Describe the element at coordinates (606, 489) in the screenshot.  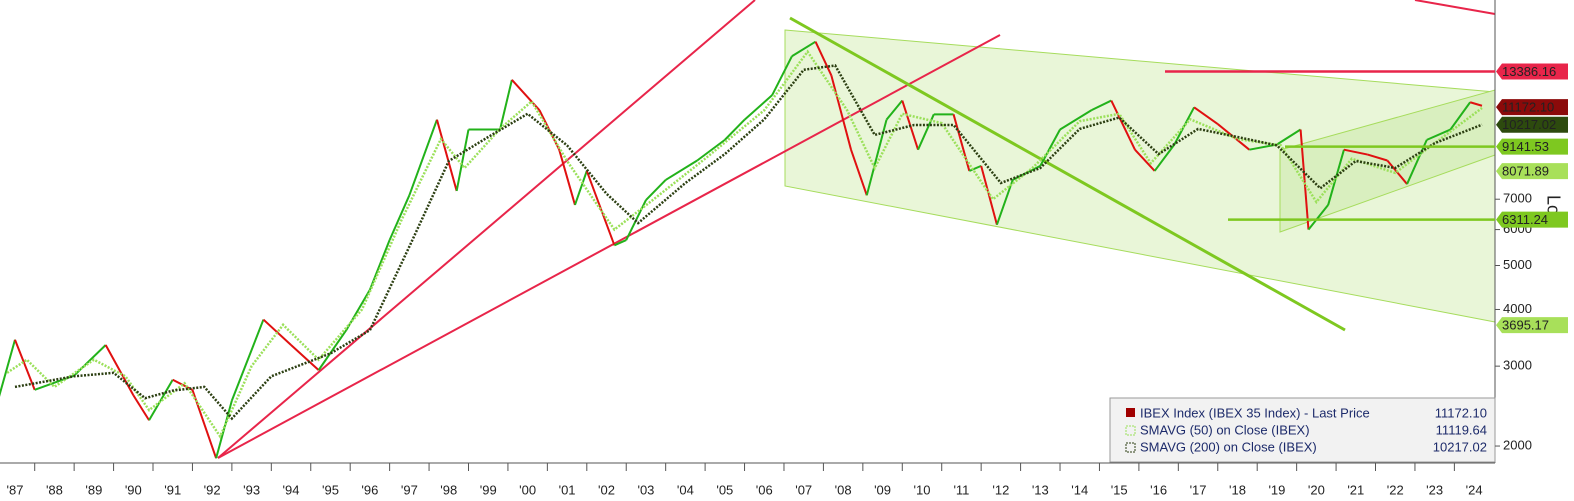
I see `x-tick-label: '02` at that location.